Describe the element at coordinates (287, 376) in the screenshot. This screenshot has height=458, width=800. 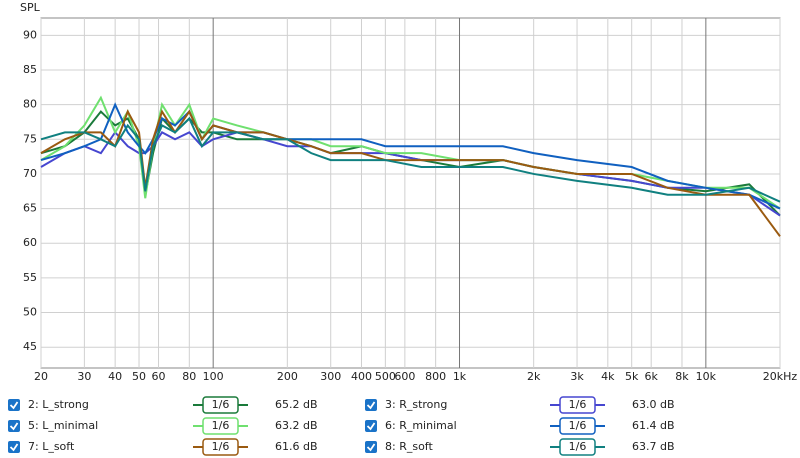
I see `x-tick-label: 200` at that location.